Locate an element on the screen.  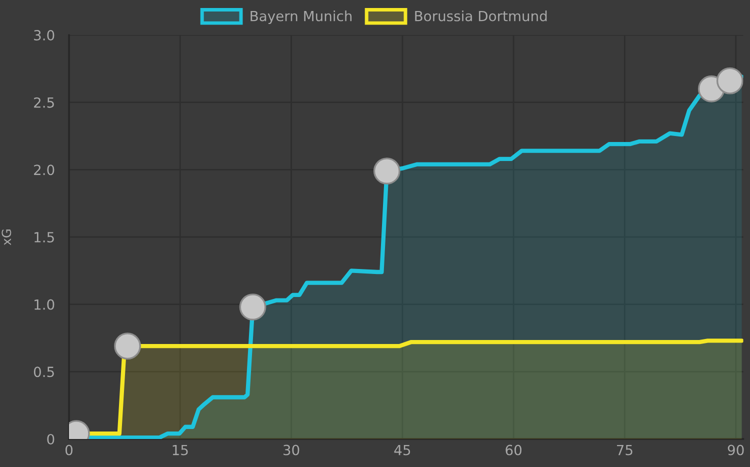
x-tick-label: 75 is located at coordinates (624, 450).